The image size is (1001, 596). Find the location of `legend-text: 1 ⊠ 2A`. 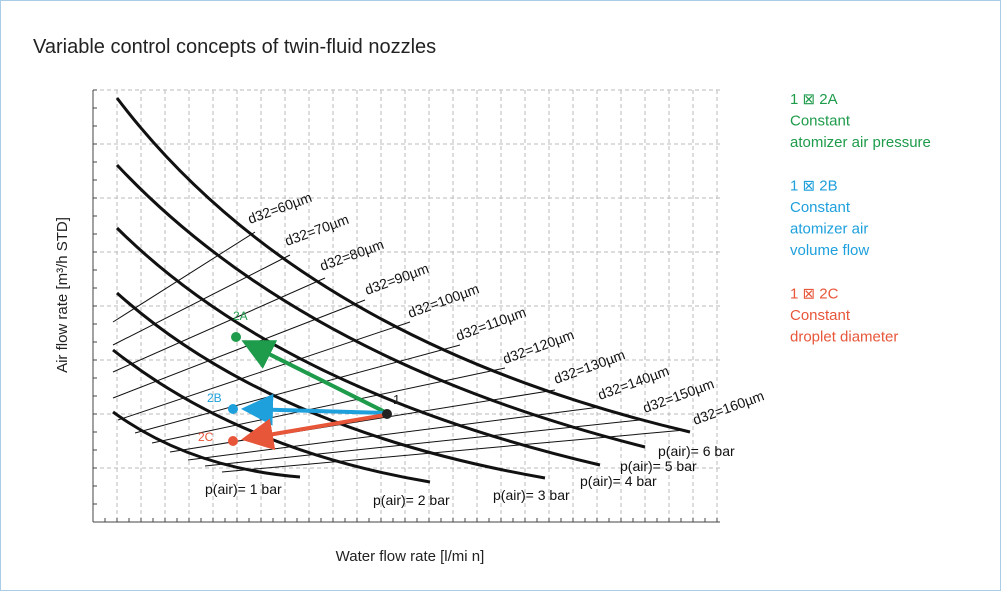

legend-text: 1 ⊠ 2A is located at coordinates (814, 99).